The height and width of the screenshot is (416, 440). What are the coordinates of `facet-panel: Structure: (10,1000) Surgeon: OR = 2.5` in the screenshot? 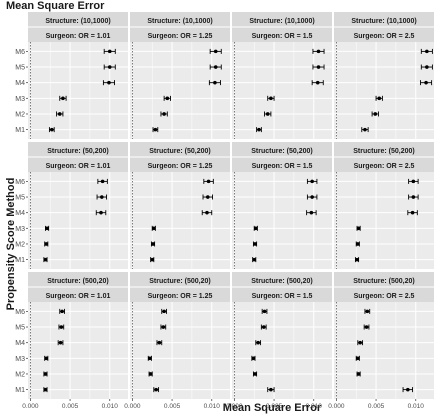 It's located at (384, 75).